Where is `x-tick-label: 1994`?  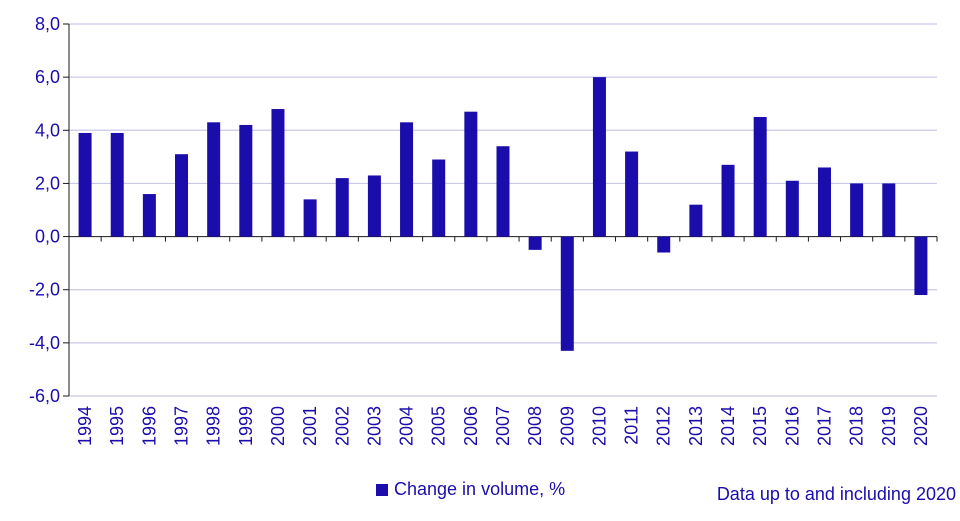
x-tick-label: 1994 is located at coordinates (85, 426).